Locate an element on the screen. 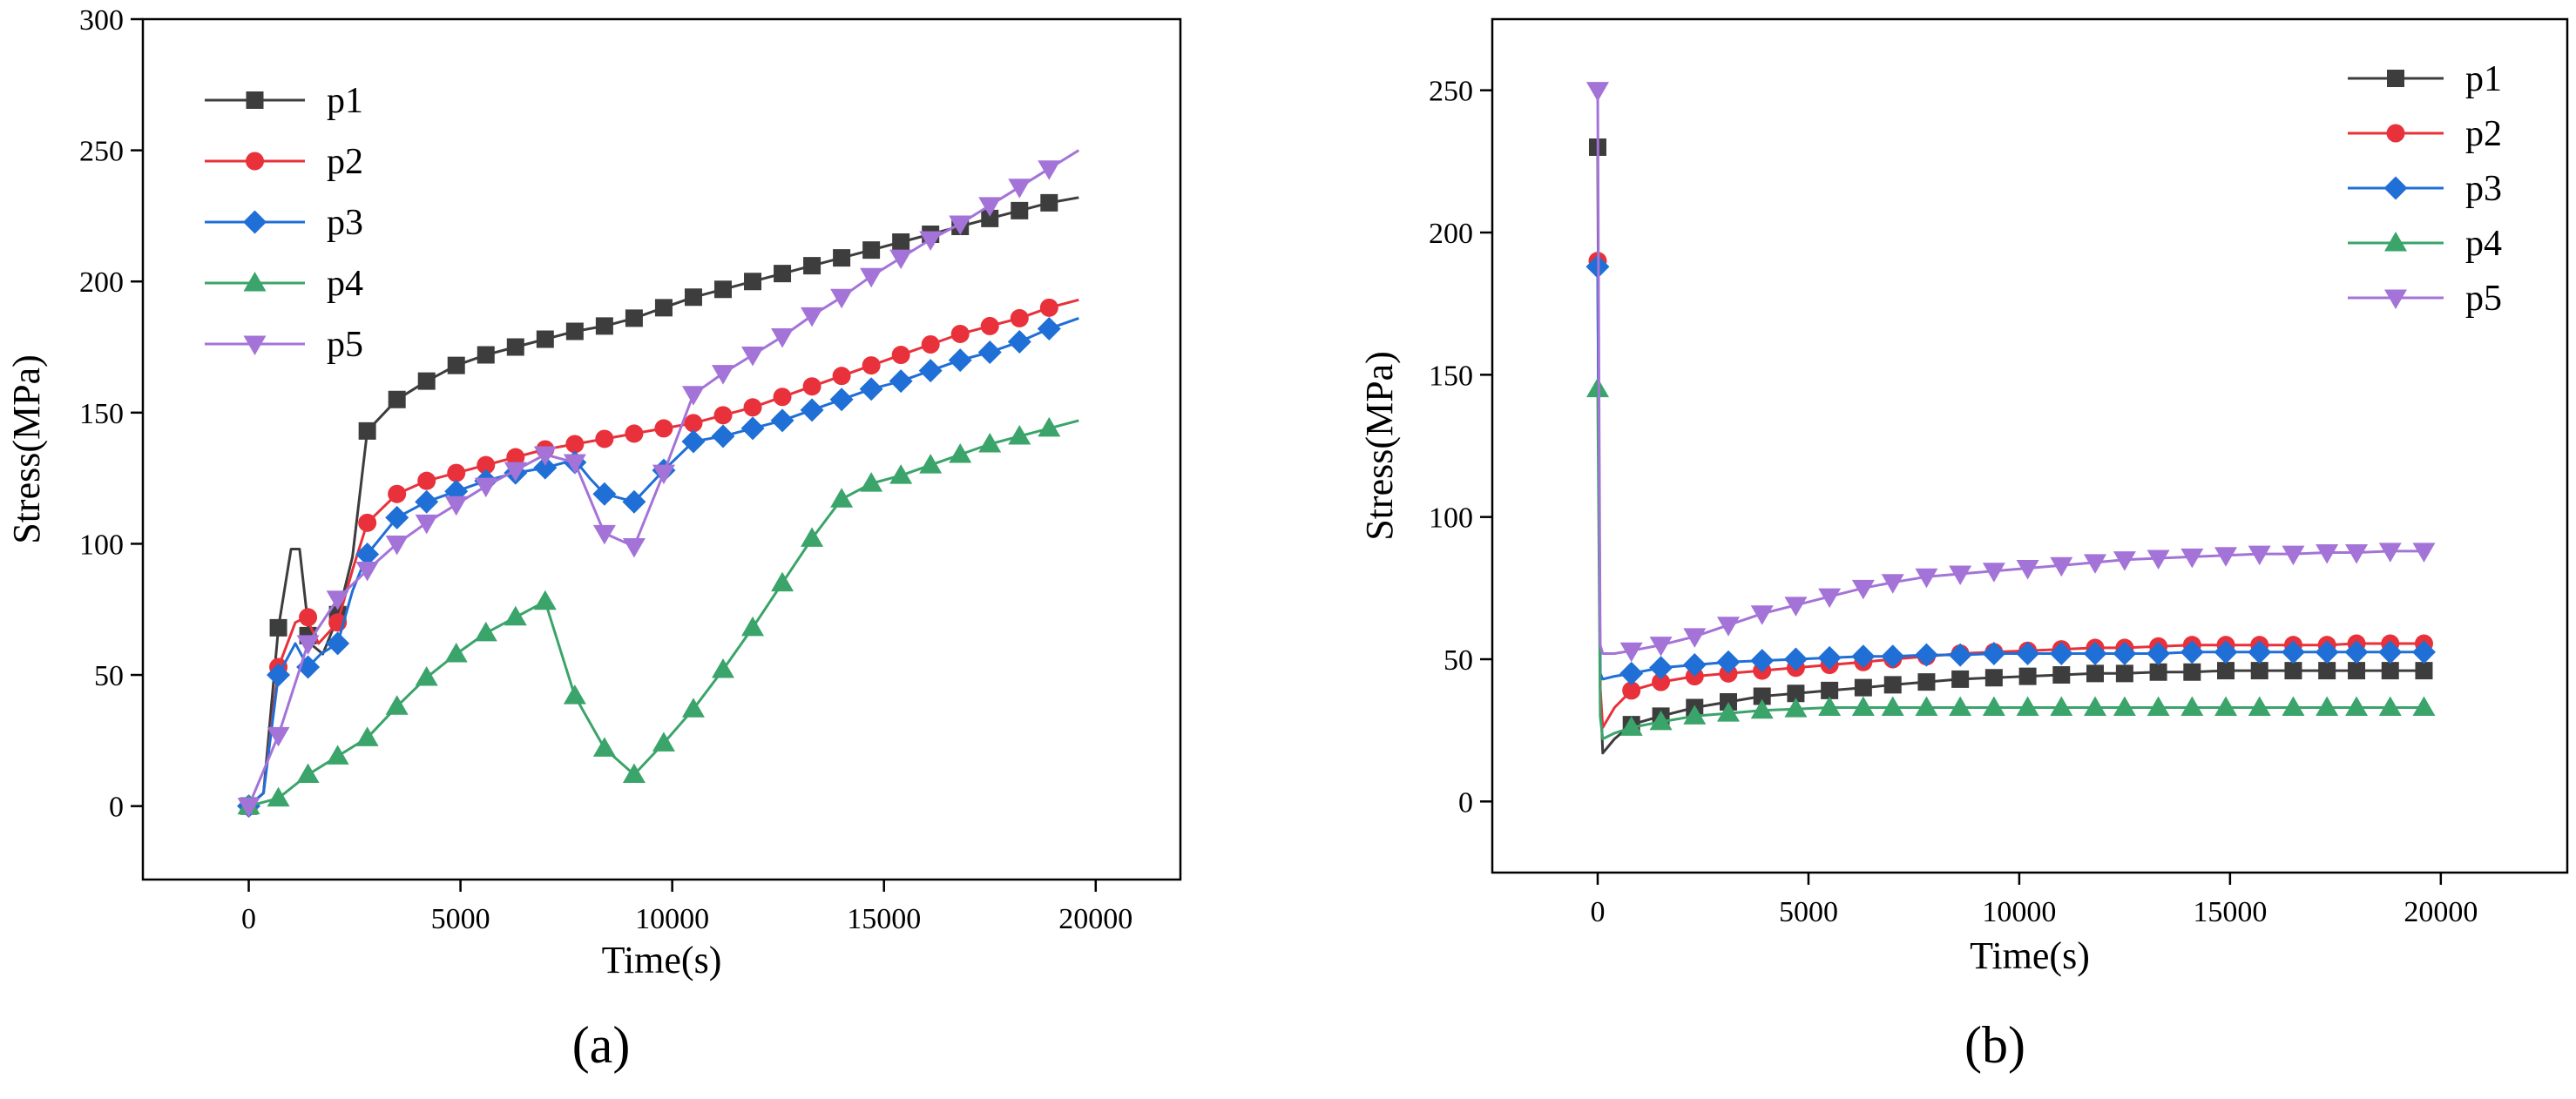  panel-b-y-axis-label: Stress(MPa) is located at coordinates (1379, 446).